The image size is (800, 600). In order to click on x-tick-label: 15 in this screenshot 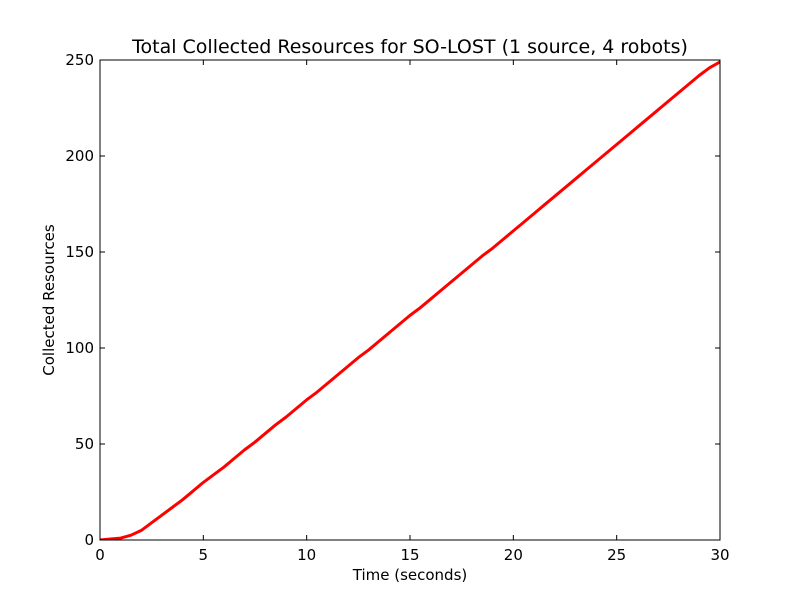, I will do `click(409, 555)`.